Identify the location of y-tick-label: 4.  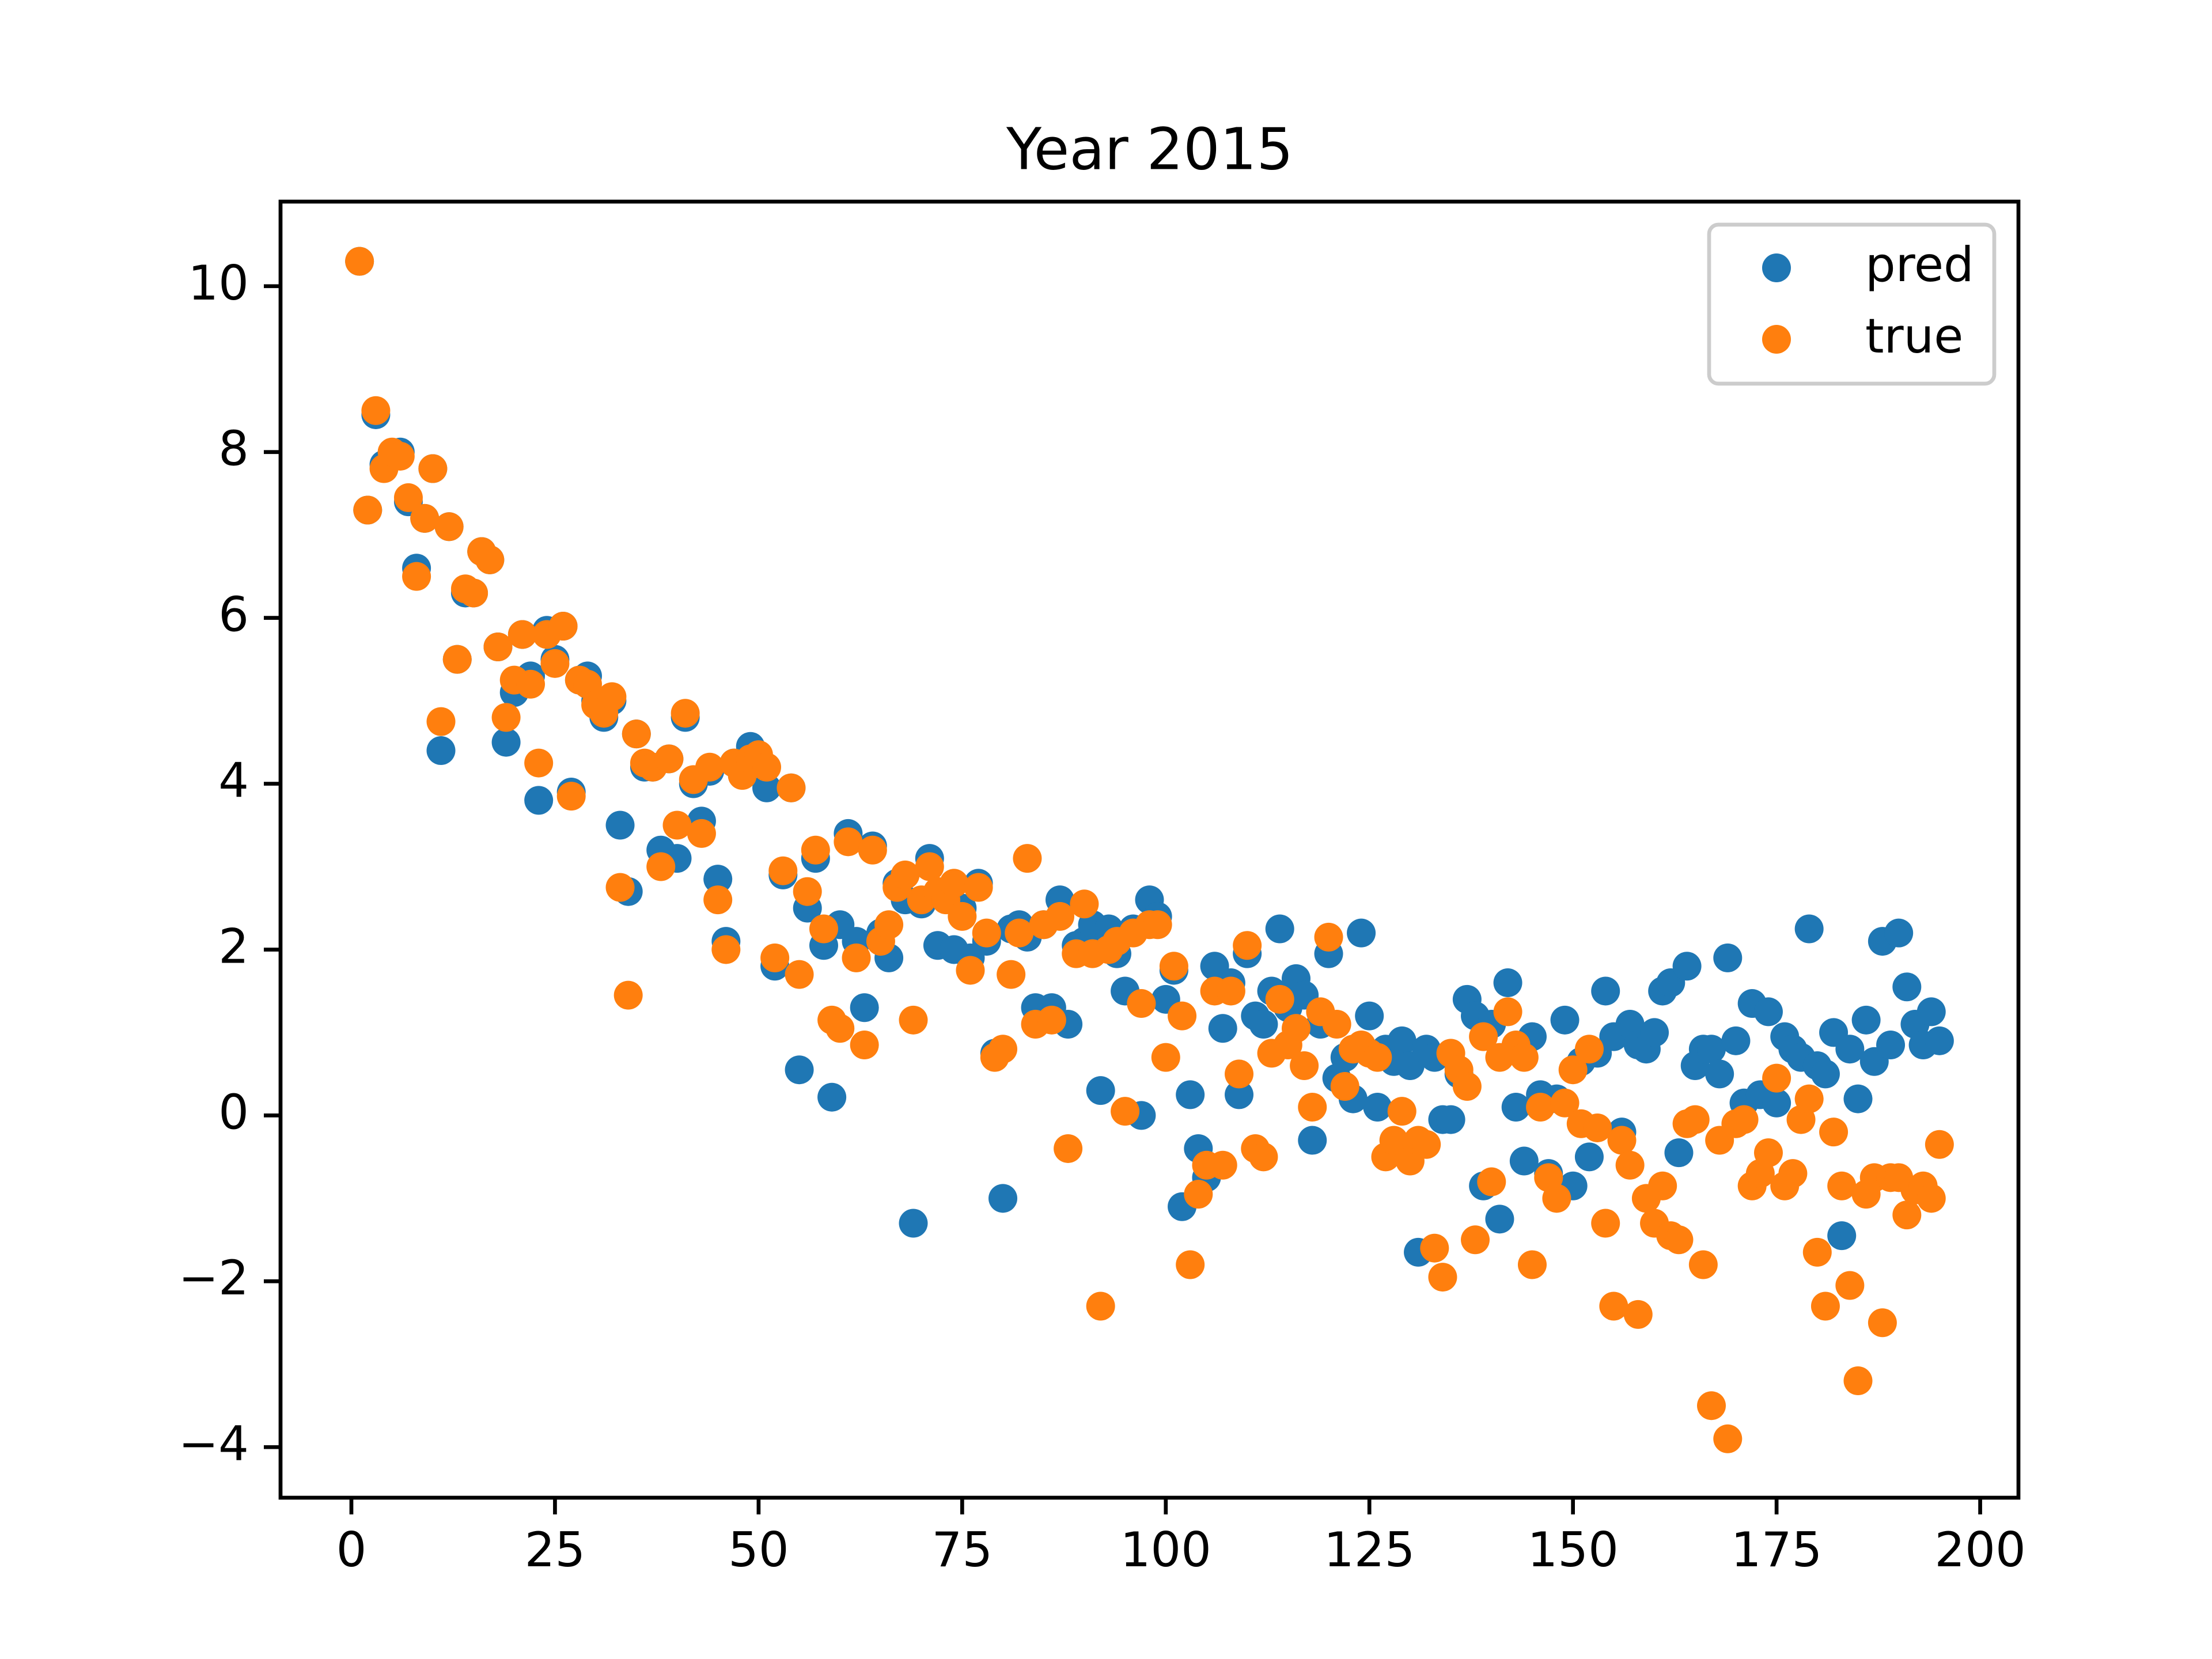
(233, 780).